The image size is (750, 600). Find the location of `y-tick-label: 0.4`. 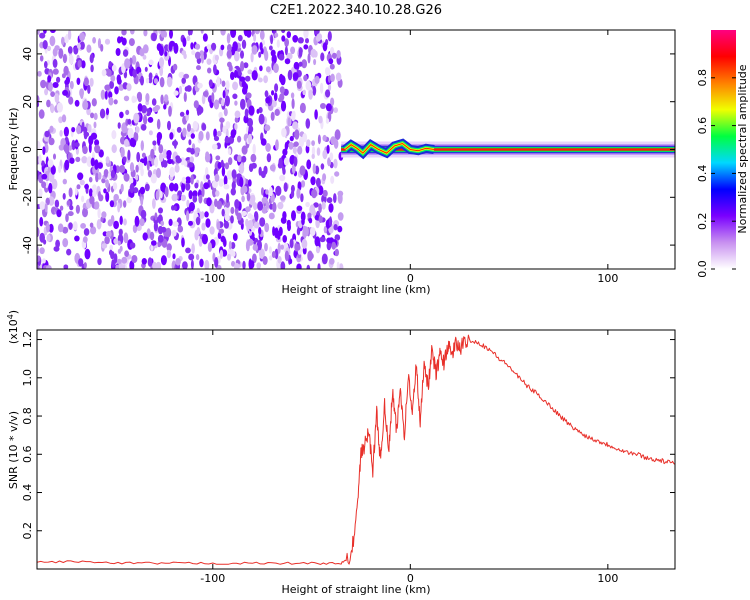

y-tick-label: 0.4 is located at coordinates (27, 493).